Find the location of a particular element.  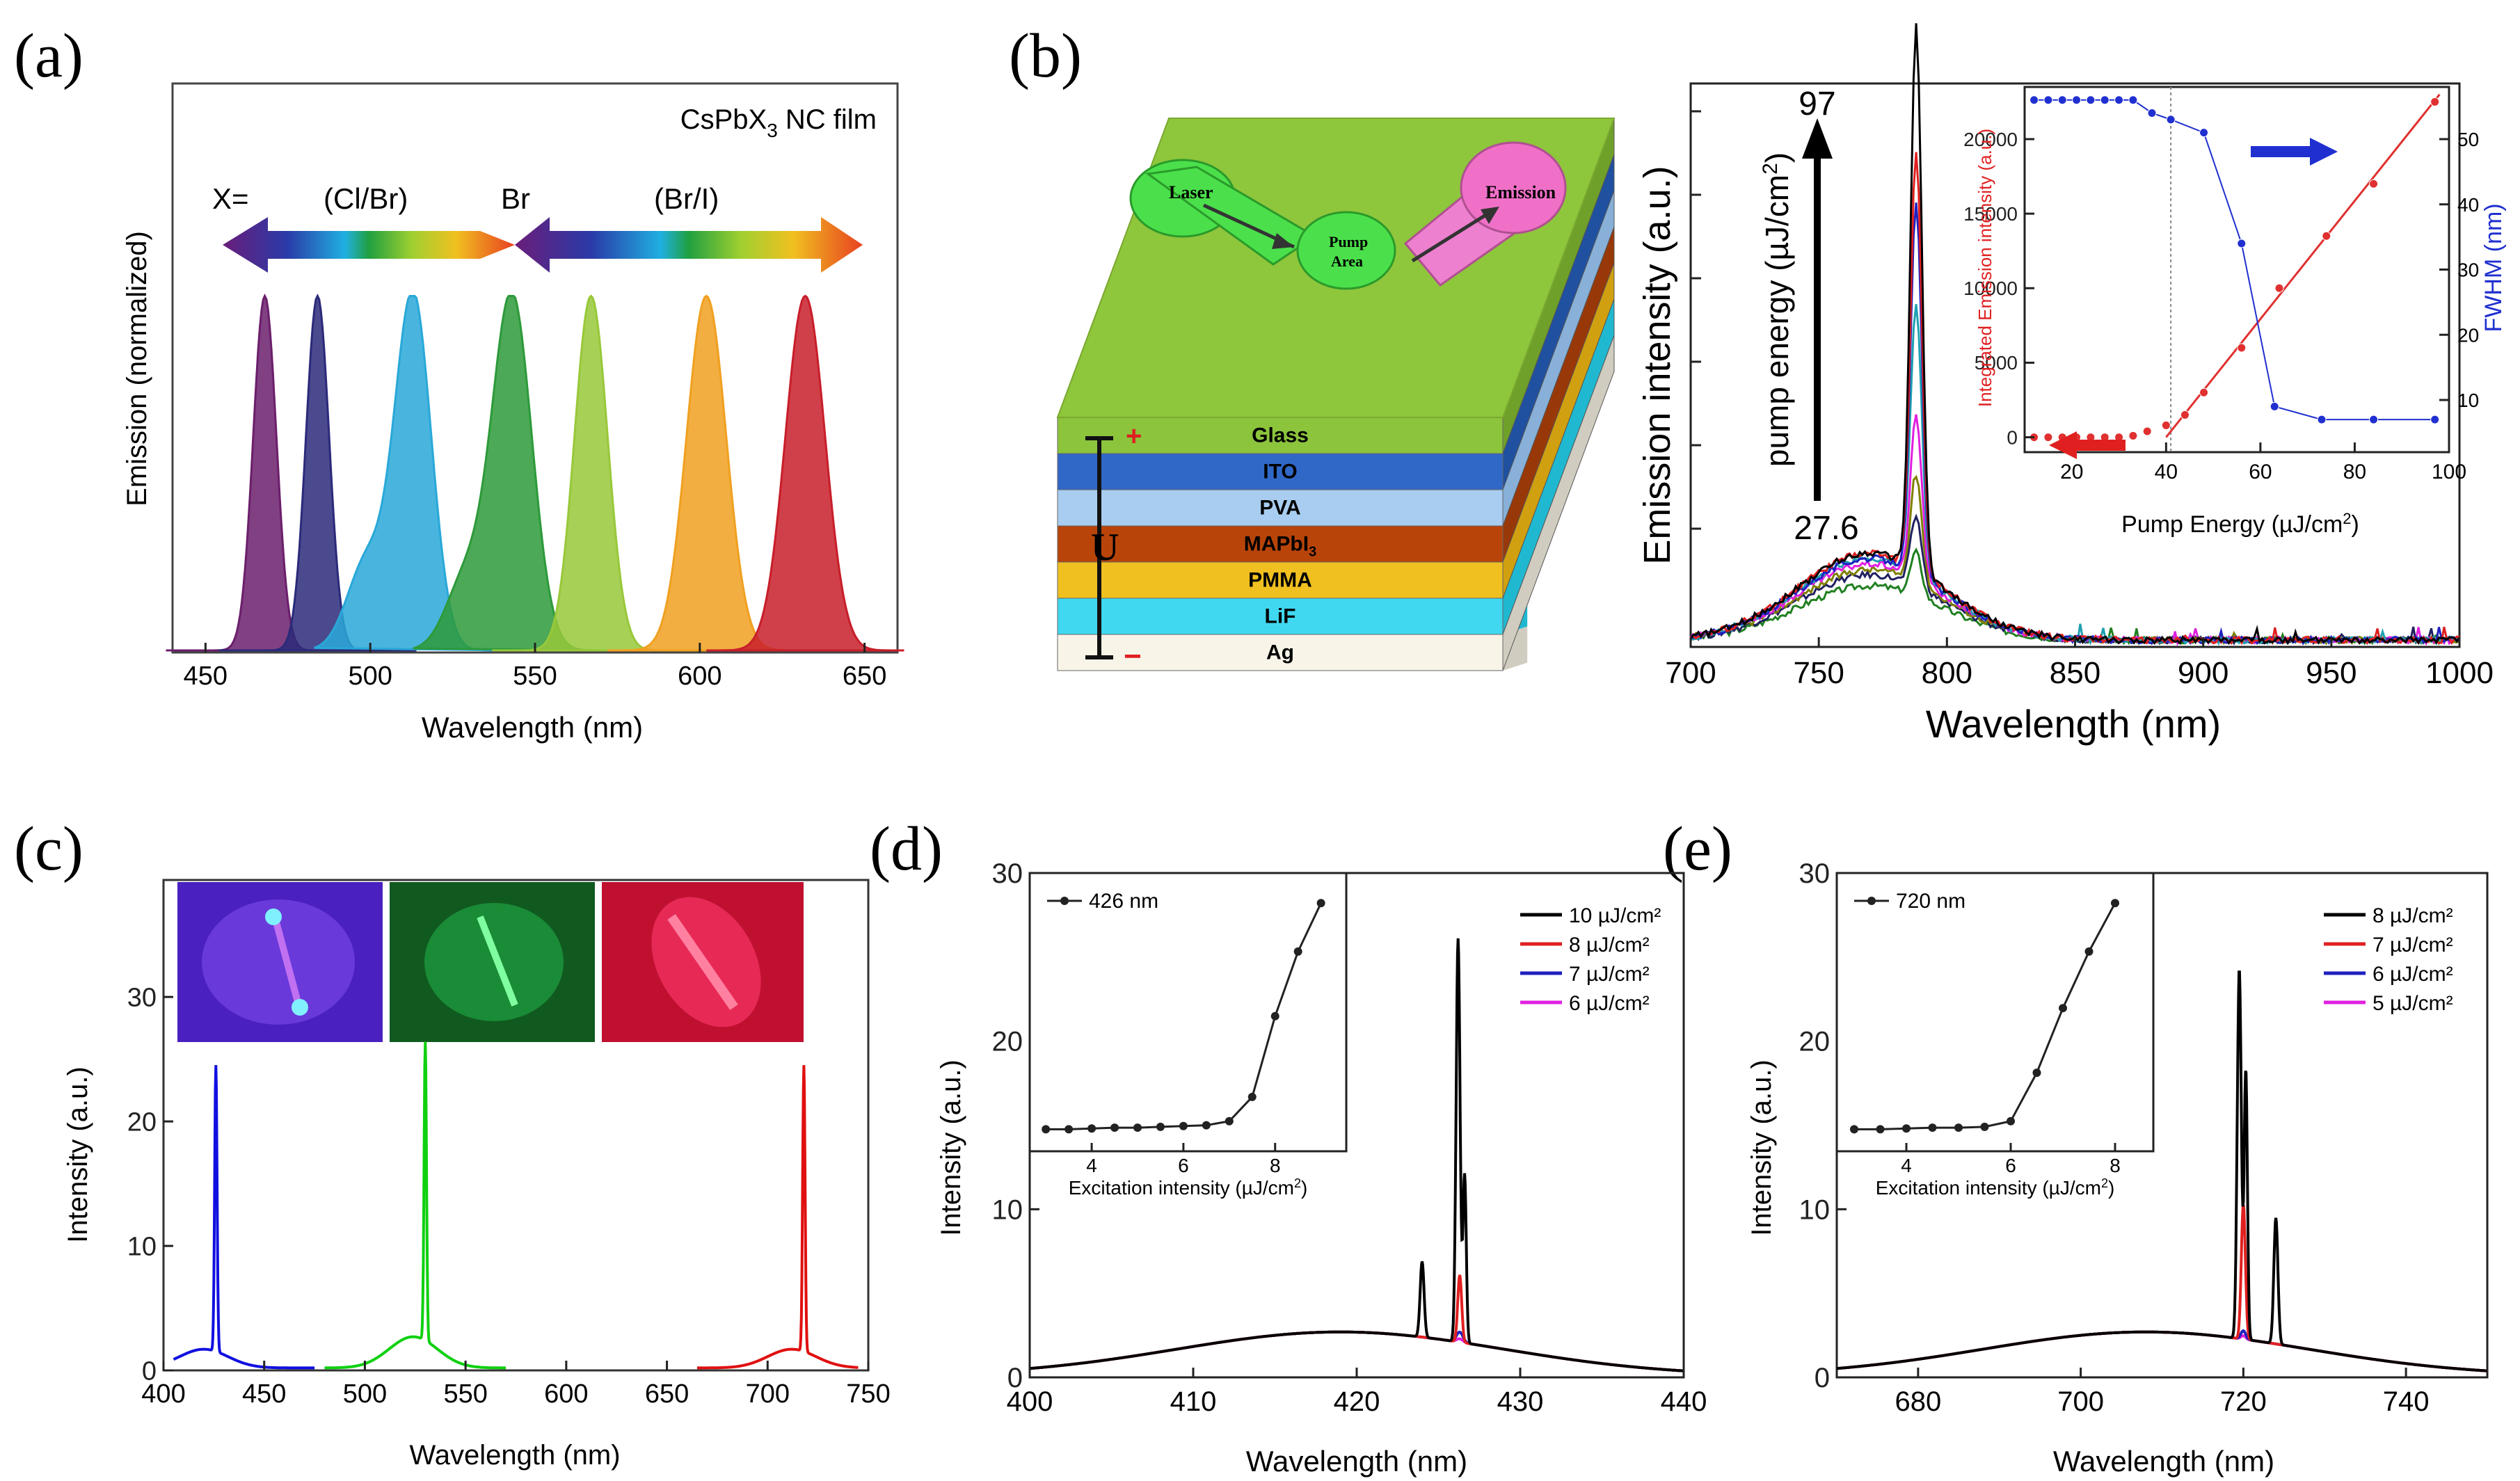

photo-red-wire is located at coordinates (702, 962).